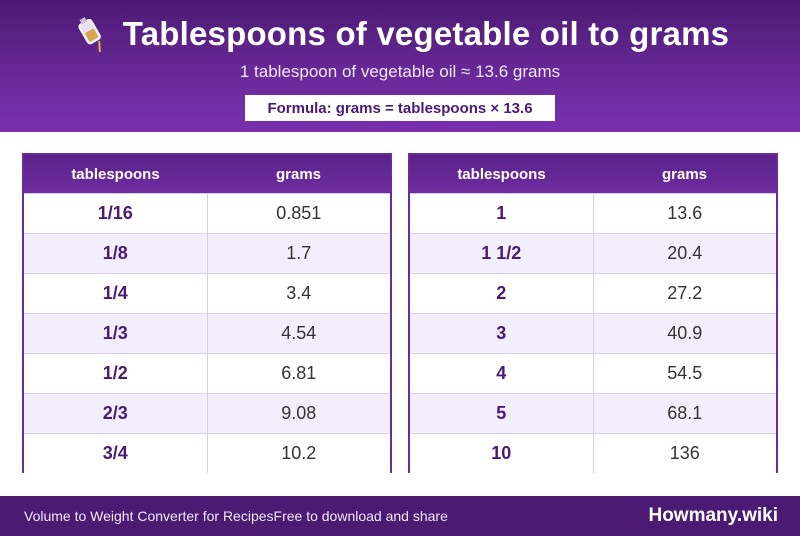  Describe the element at coordinates (685, 333) in the screenshot. I see `grams-cell: 40.9` at that location.